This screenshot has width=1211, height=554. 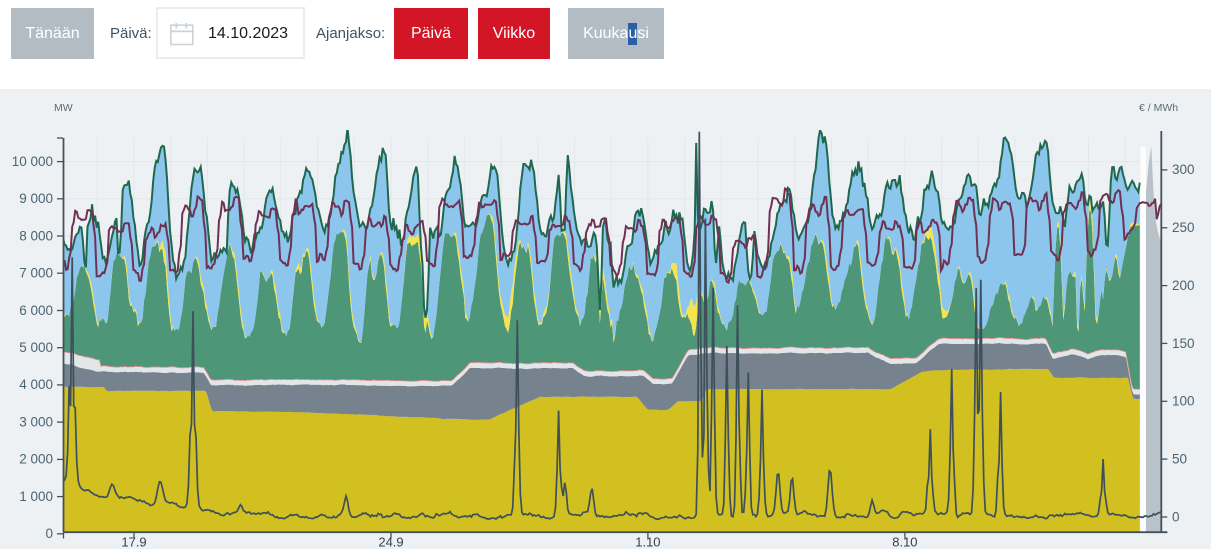 I want to click on svg-text: 9 000, so click(x=36, y=198).